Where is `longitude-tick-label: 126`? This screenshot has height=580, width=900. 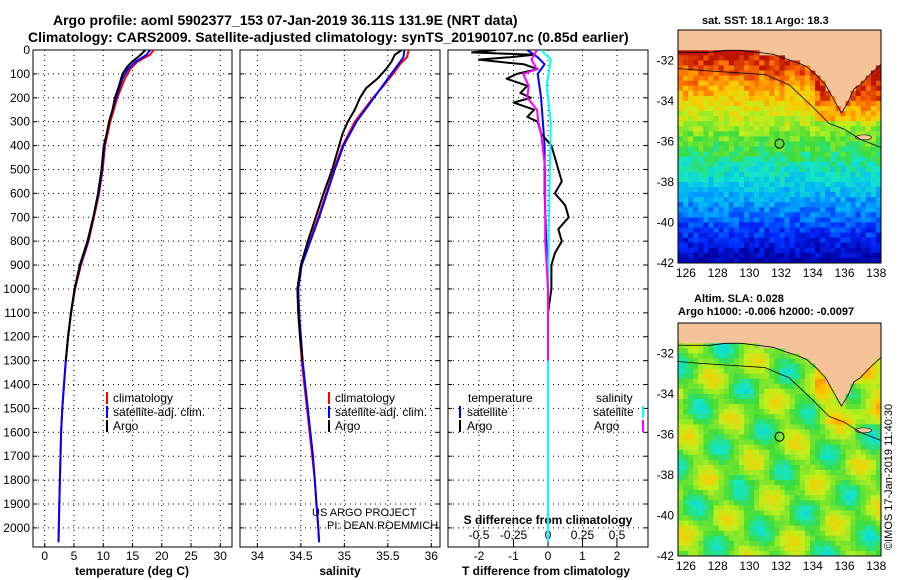
longitude-tick-label: 126 is located at coordinates (686, 273).